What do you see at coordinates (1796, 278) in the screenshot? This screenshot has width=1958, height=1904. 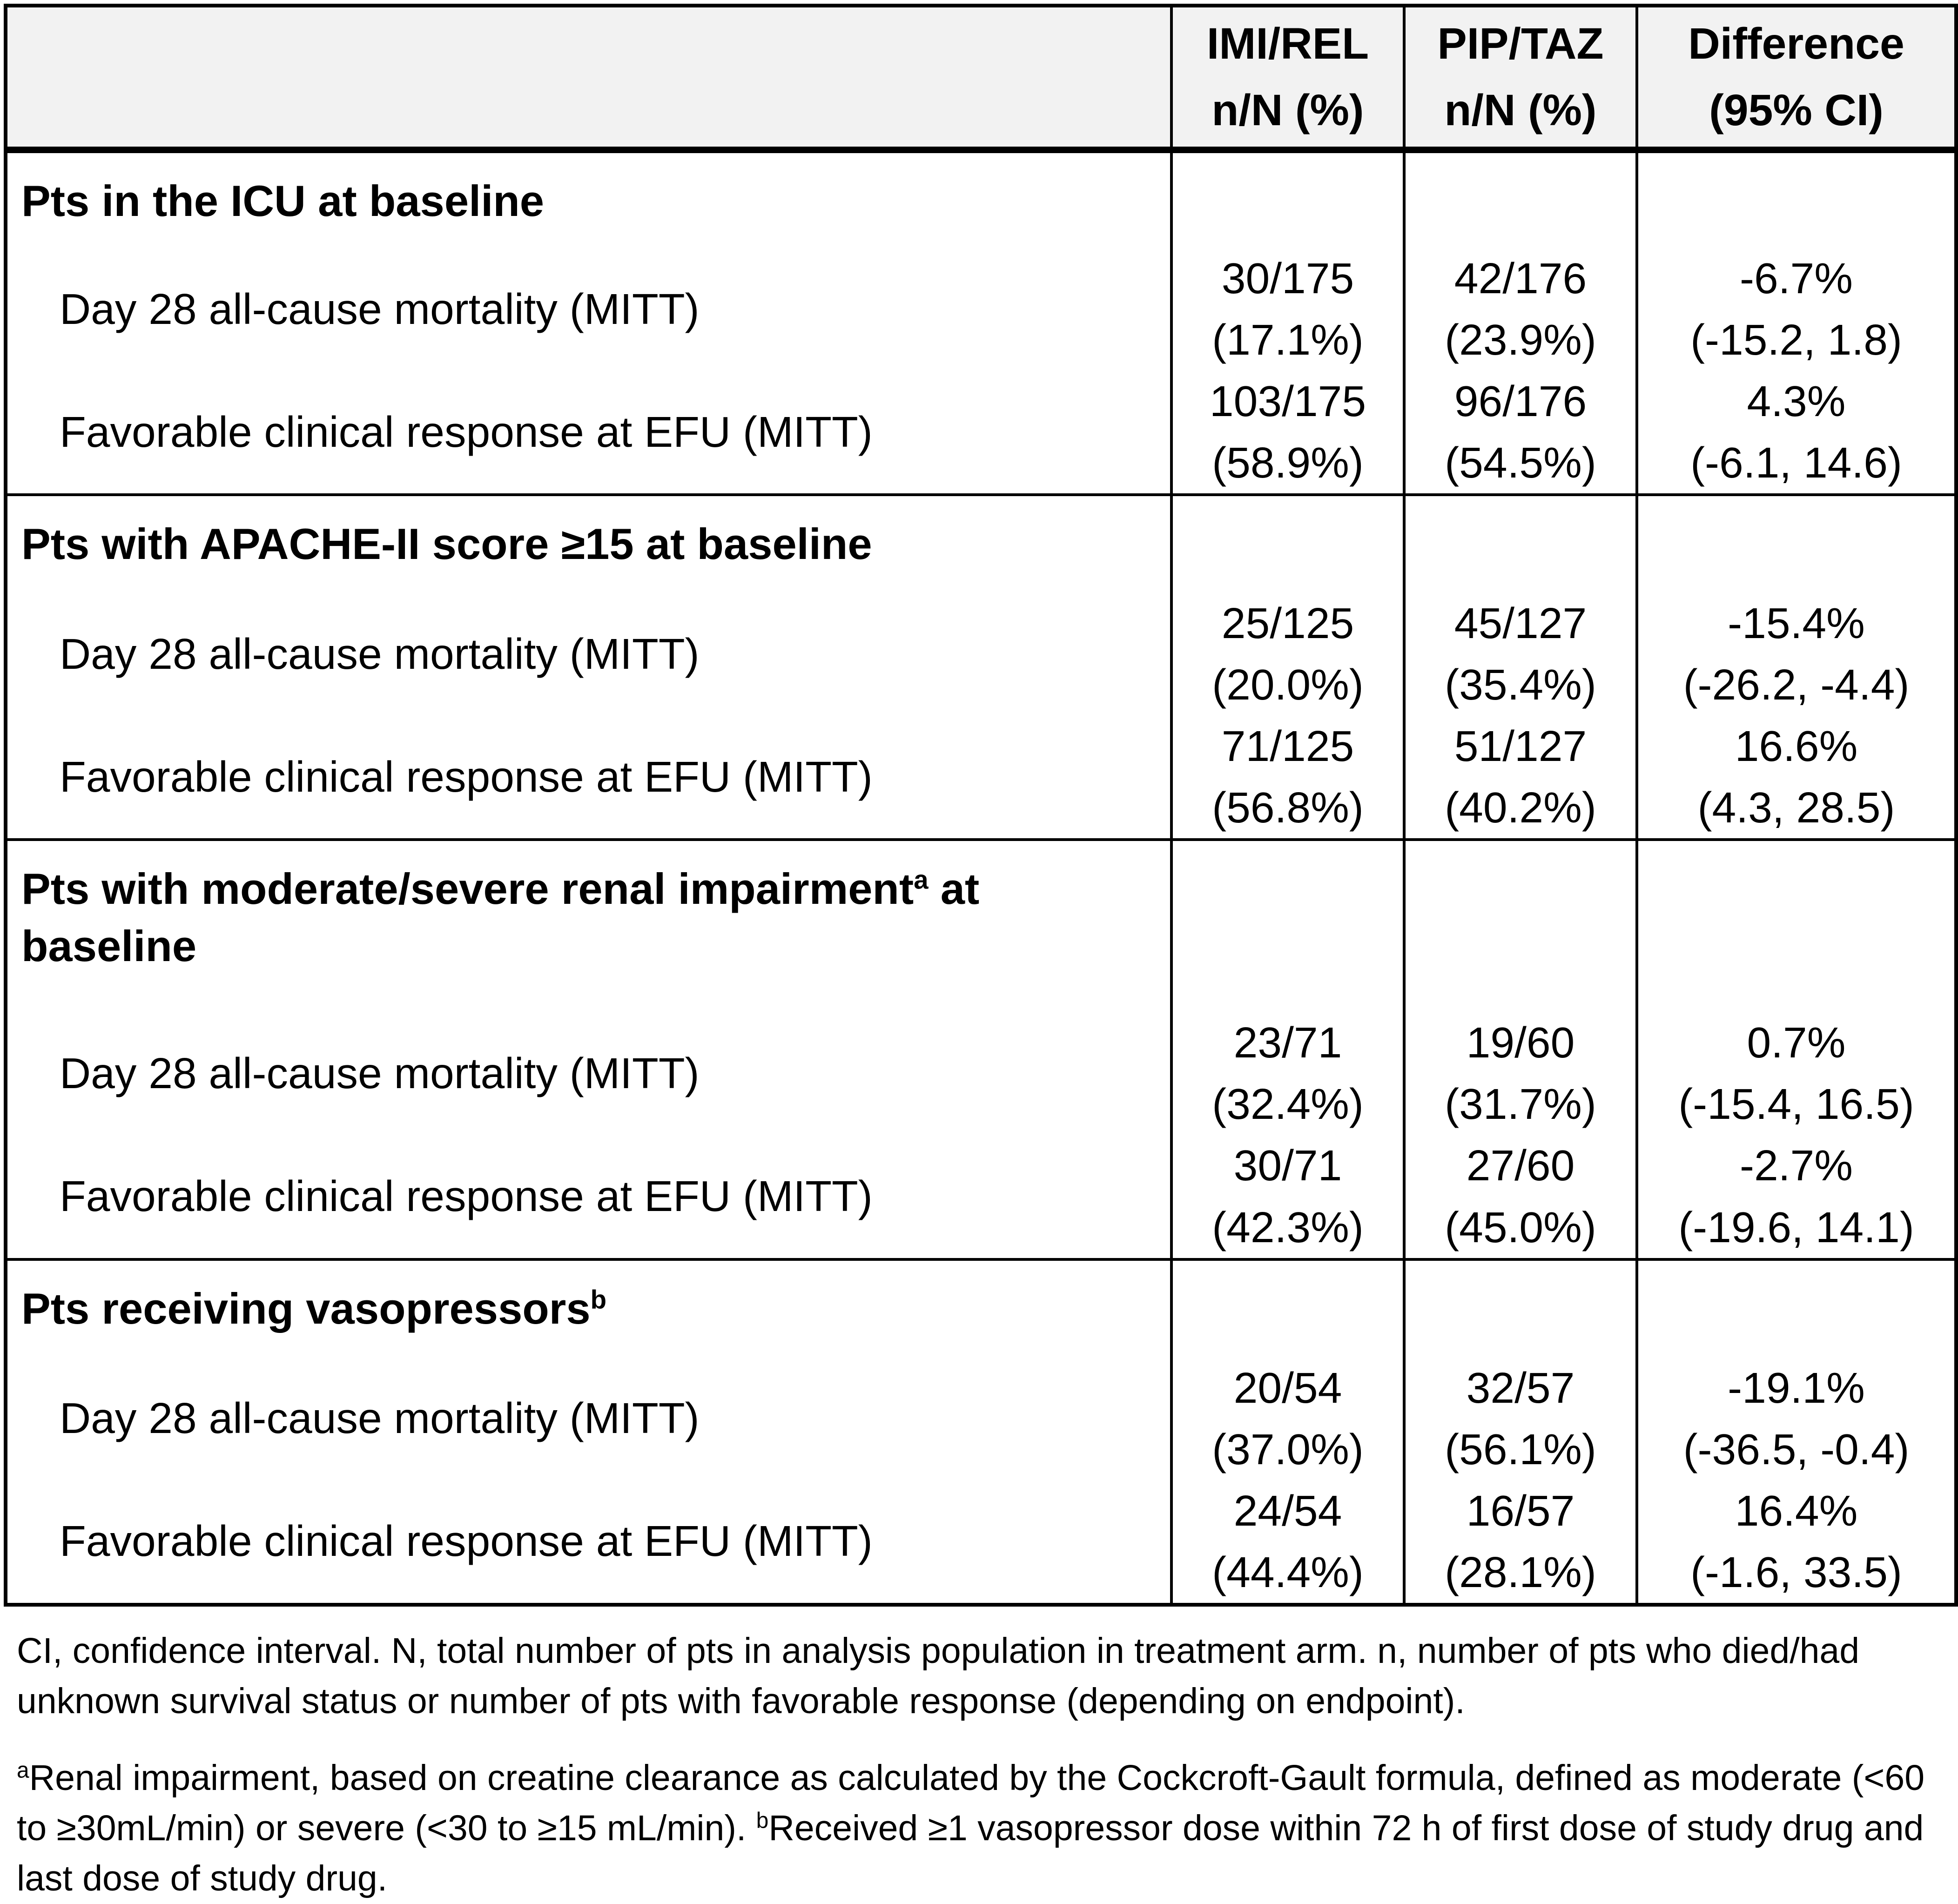 I see `difference-percent: -6.7%` at bounding box center [1796, 278].